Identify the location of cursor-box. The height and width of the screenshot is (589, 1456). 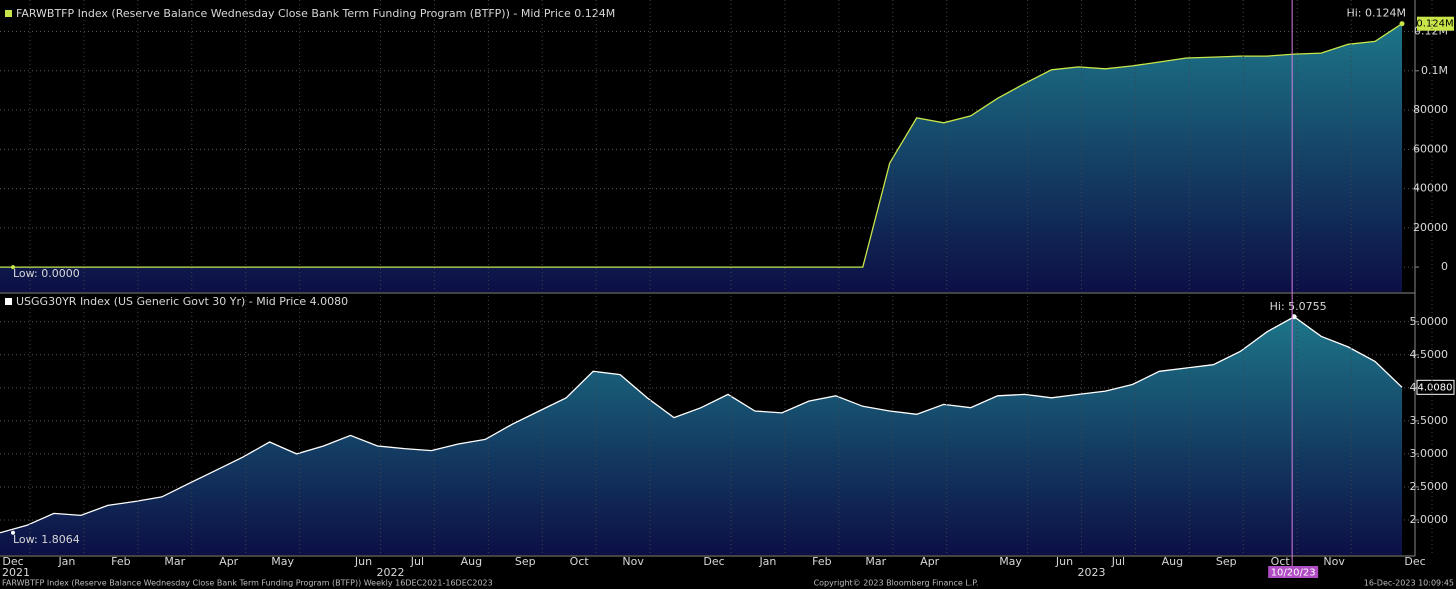
(1293, 572).